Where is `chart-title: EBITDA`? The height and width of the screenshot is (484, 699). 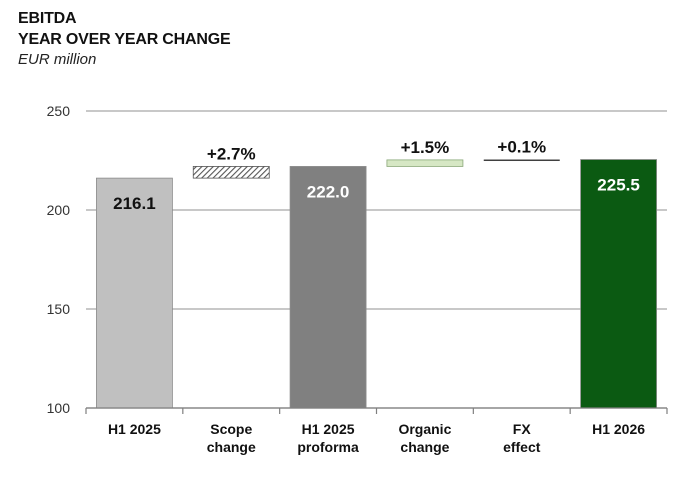
chart-title: EBITDA is located at coordinates (47, 18).